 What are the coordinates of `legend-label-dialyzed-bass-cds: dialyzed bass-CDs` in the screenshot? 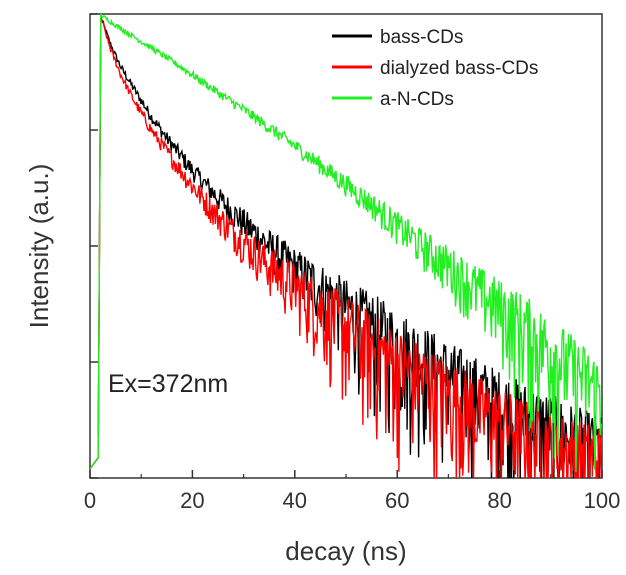 It's located at (459, 68).